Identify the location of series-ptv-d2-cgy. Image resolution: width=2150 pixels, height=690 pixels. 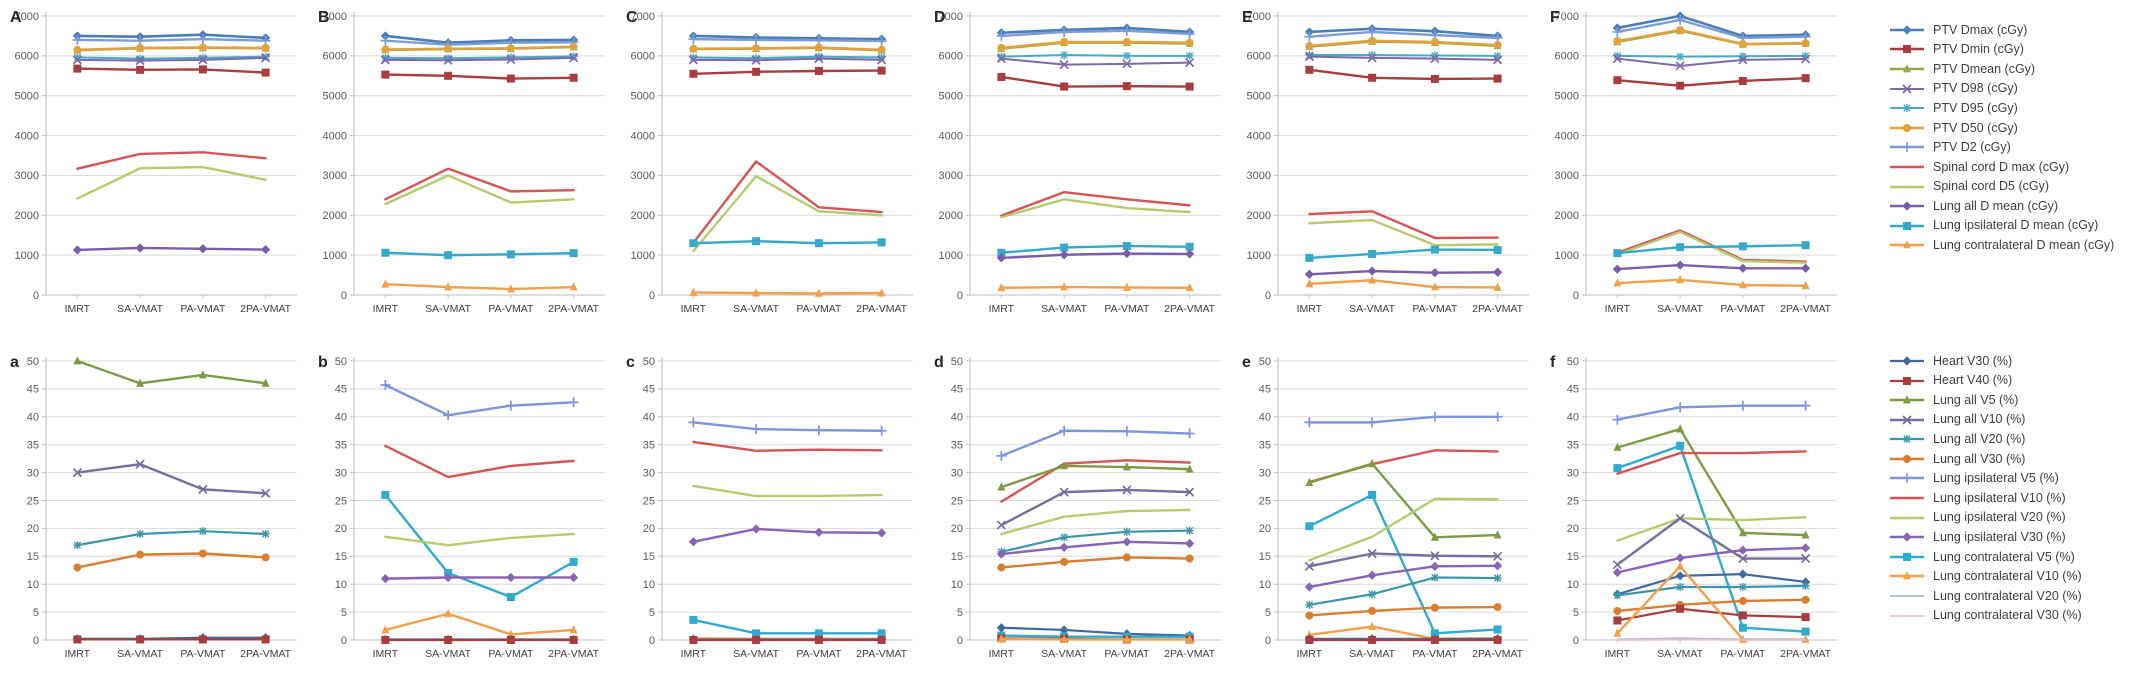
(787, 40).